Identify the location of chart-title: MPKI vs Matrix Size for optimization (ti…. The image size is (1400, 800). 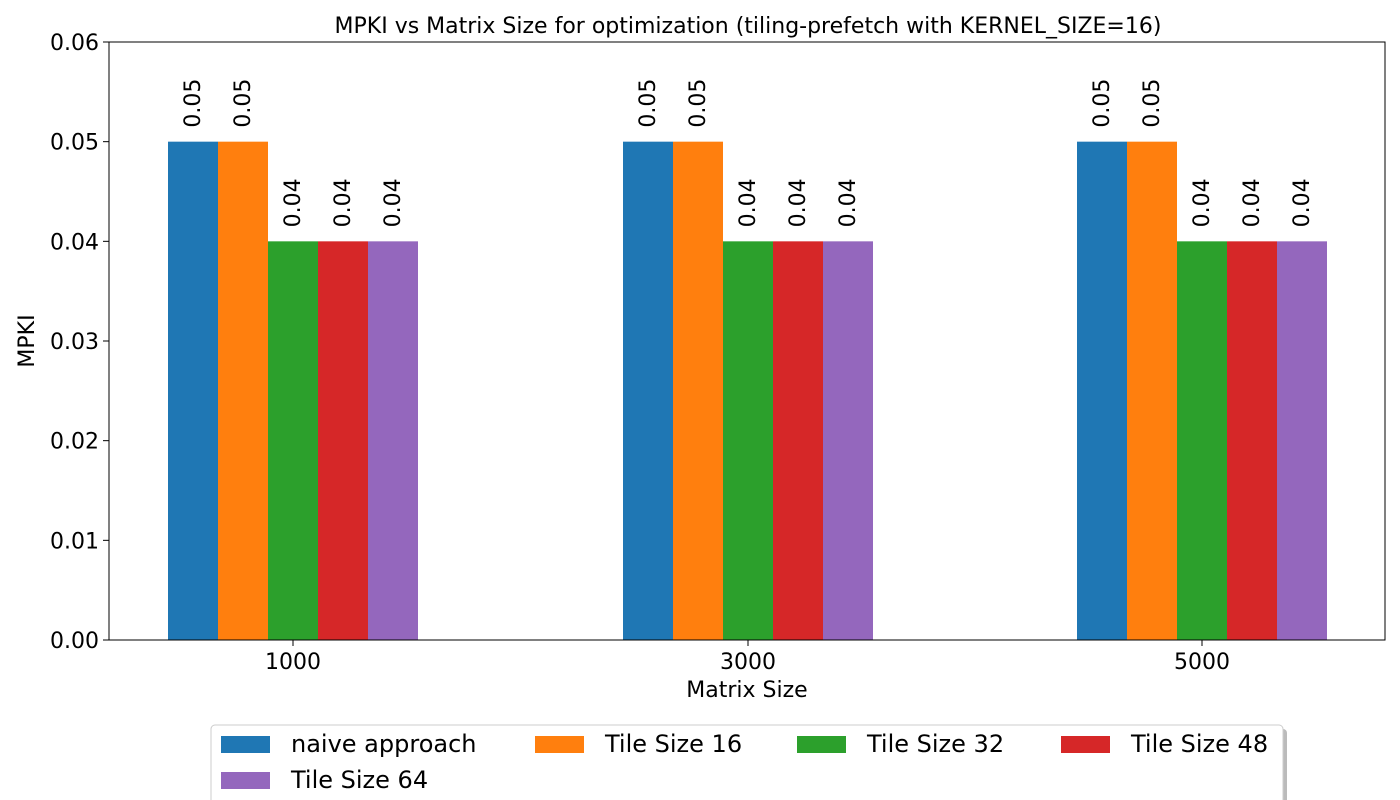
(748, 26).